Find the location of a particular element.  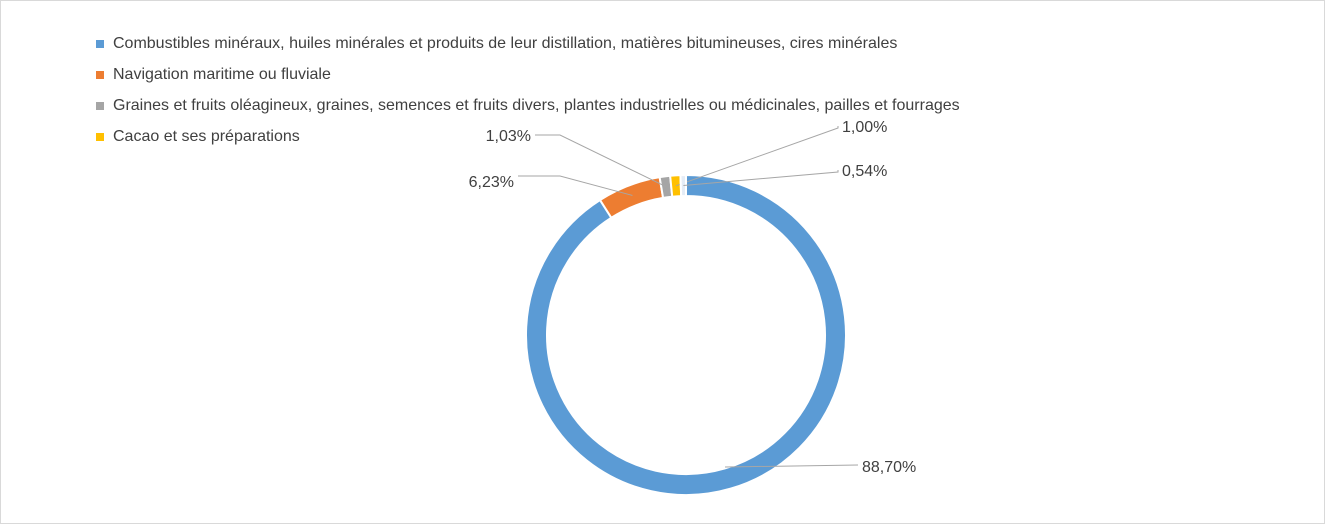

legend-label: Cacao et ses préparations is located at coordinates (206, 136).